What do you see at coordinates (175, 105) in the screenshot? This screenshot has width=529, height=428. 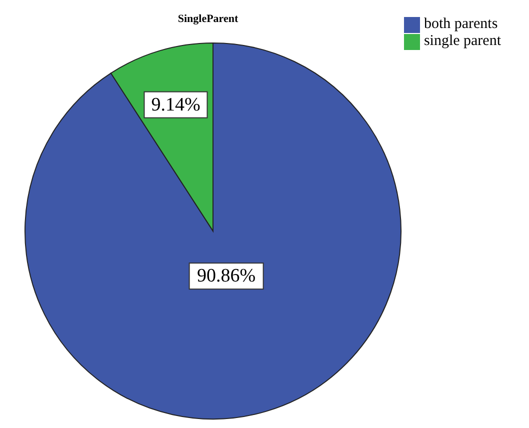 I see `data-label: 9.14%` at bounding box center [175, 105].